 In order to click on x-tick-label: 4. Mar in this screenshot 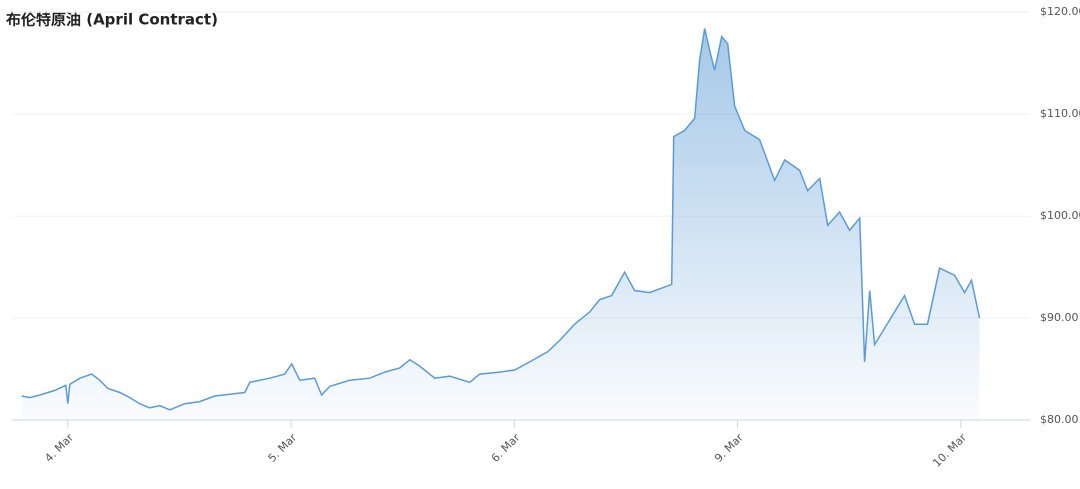, I will do `click(59, 448)`.